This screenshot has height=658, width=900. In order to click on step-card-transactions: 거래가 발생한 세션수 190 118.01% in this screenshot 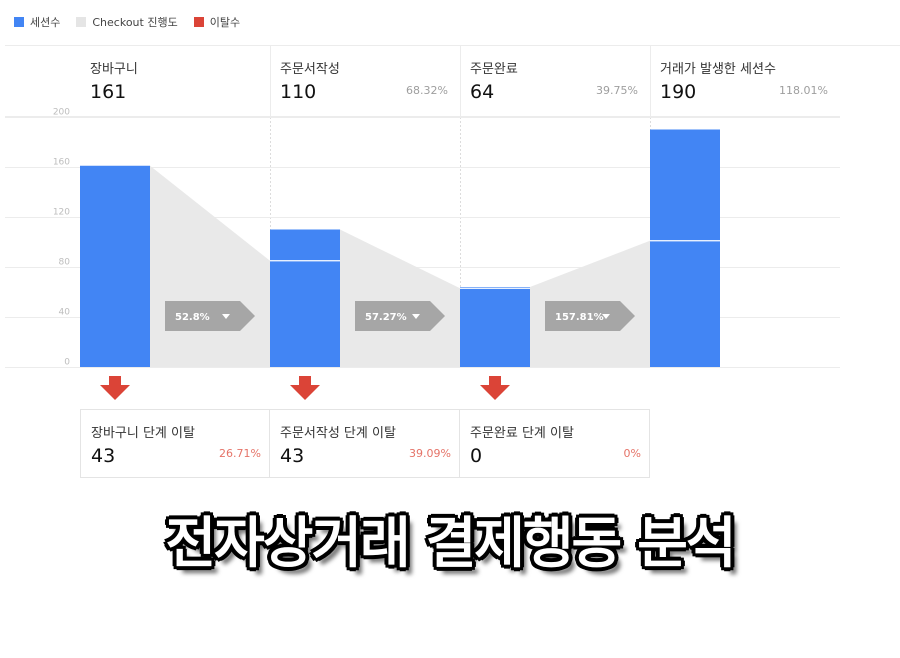, I will do `click(745, 81)`.